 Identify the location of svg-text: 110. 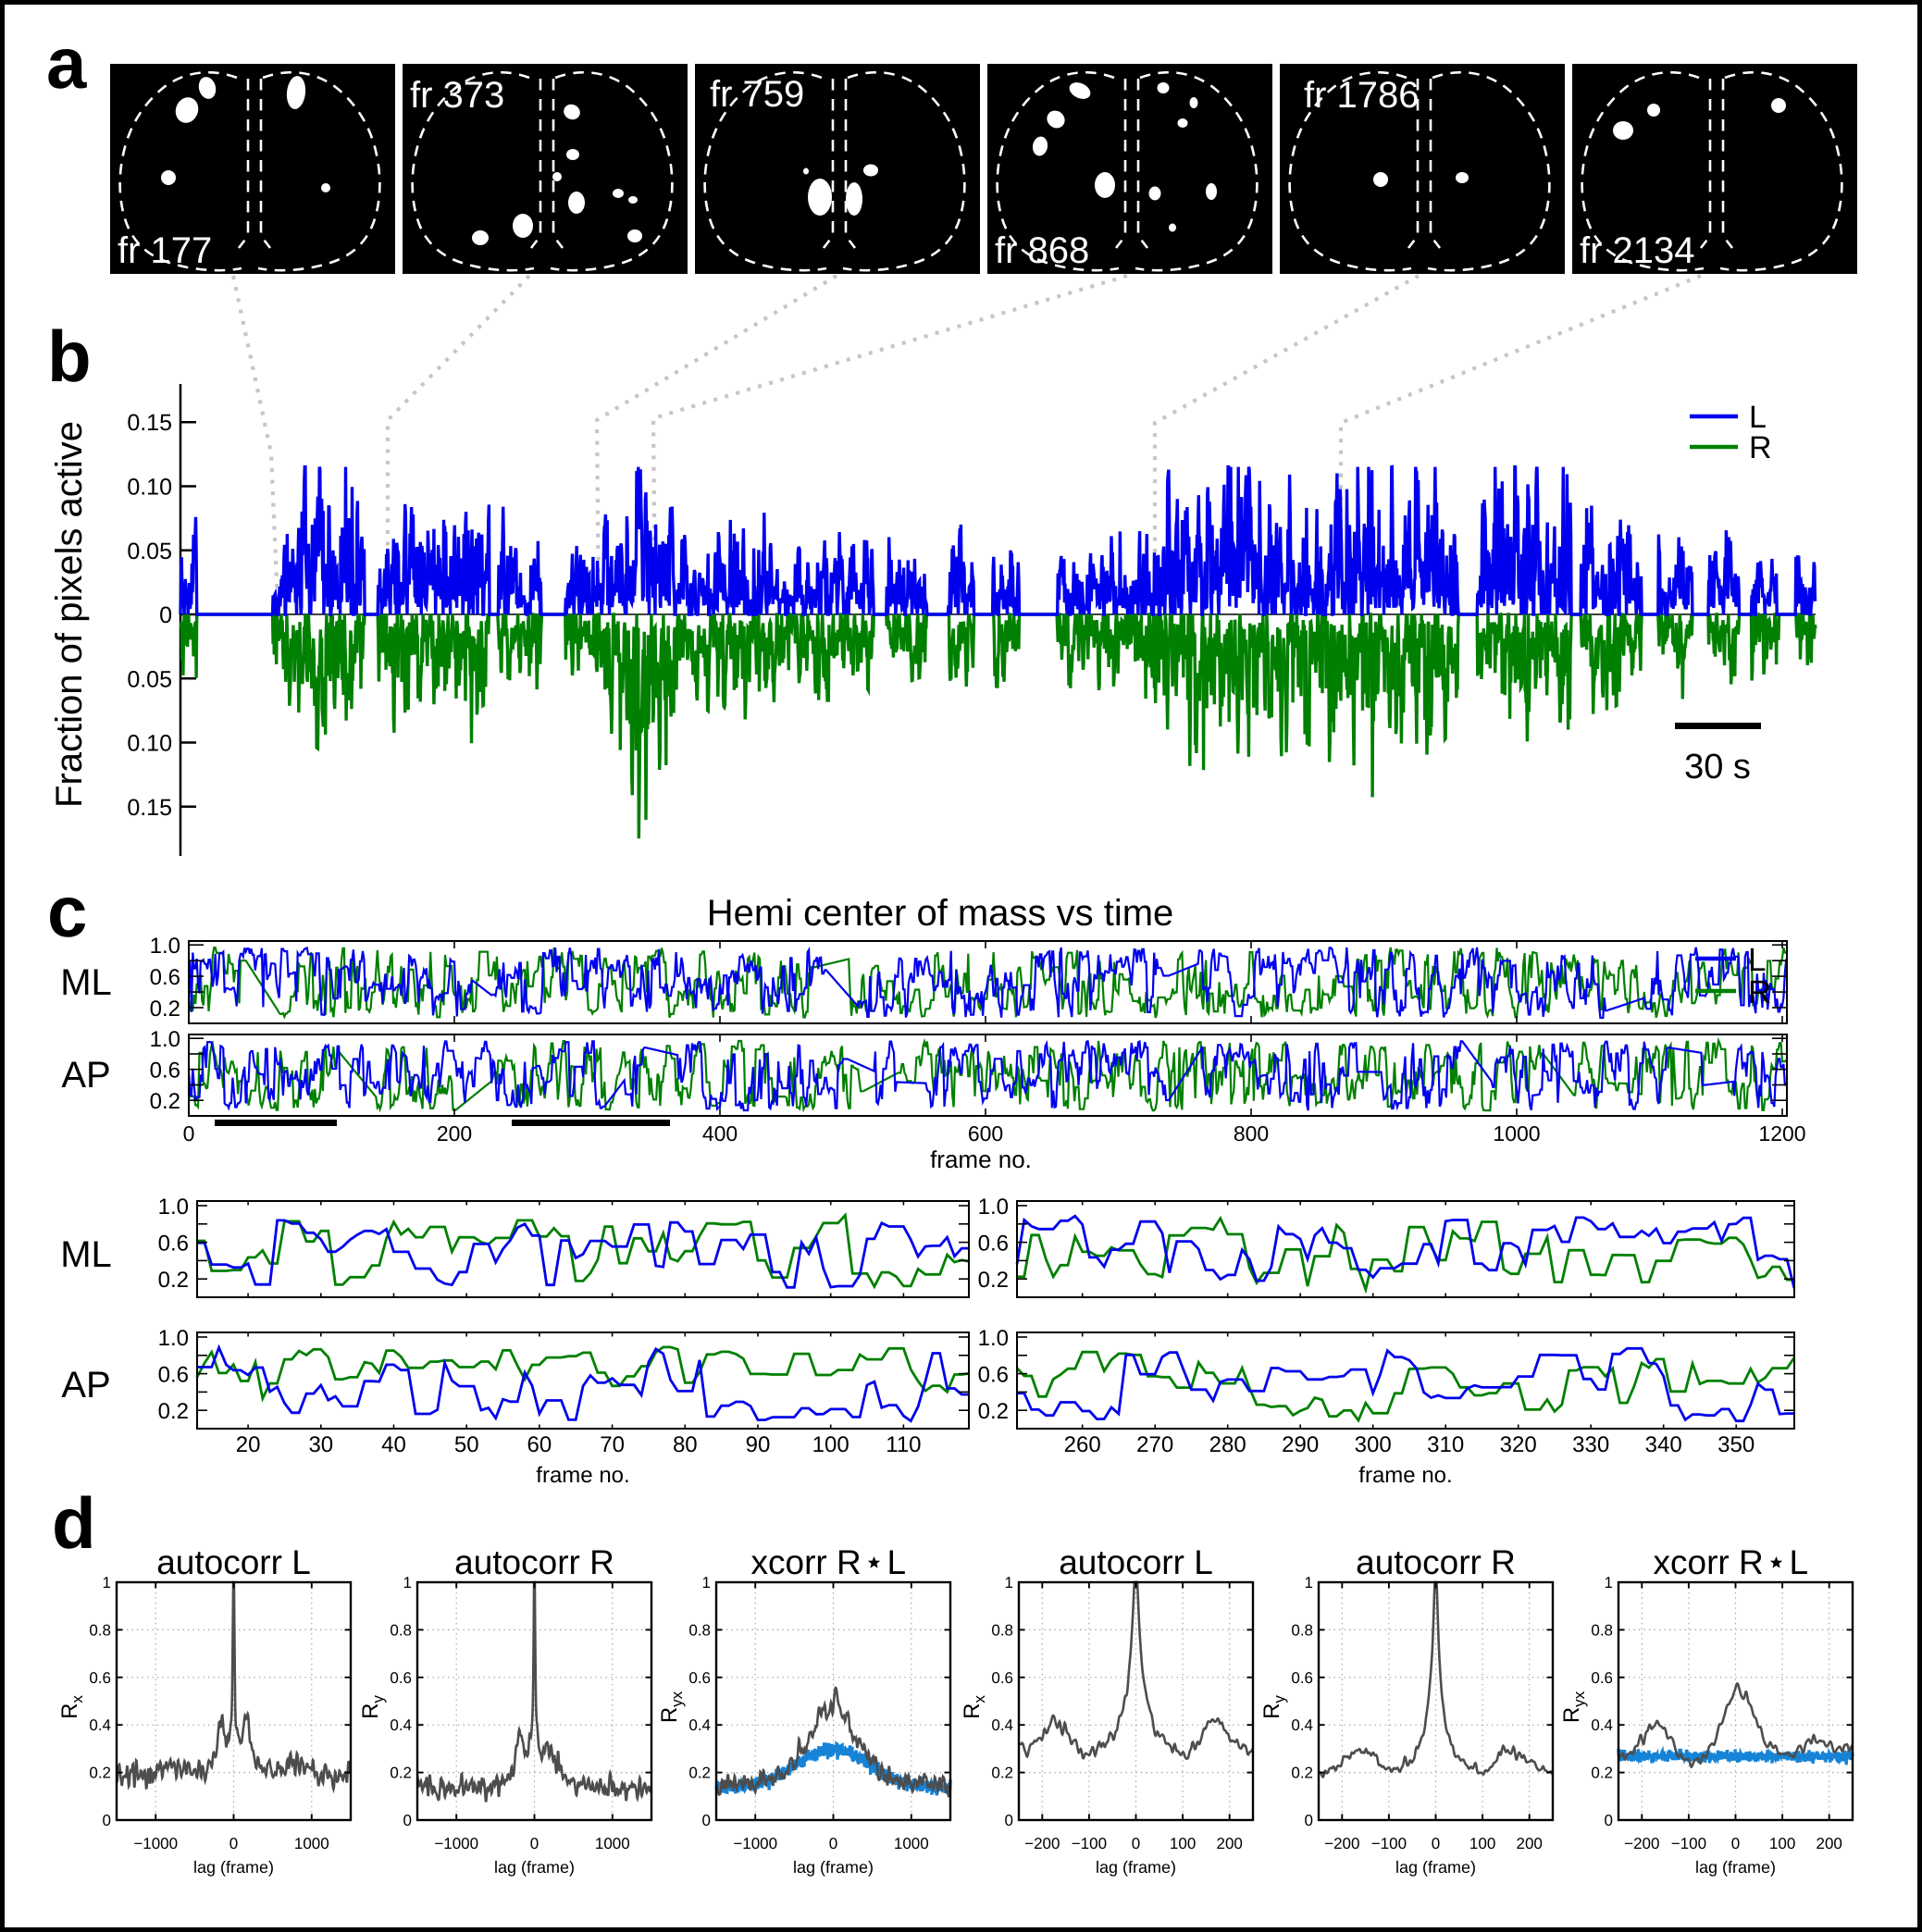
(903, 1444).